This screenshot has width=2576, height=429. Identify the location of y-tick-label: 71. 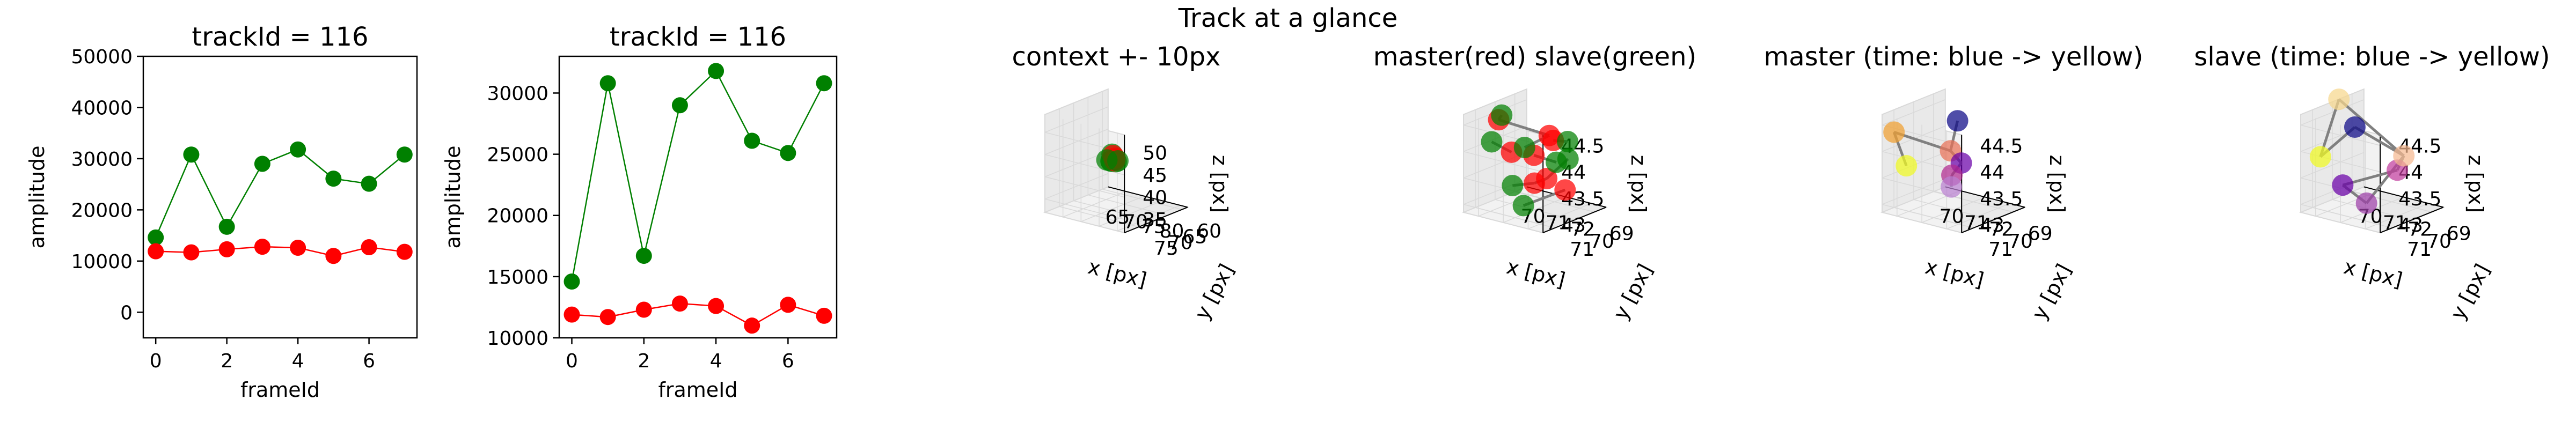
(2419, 250).